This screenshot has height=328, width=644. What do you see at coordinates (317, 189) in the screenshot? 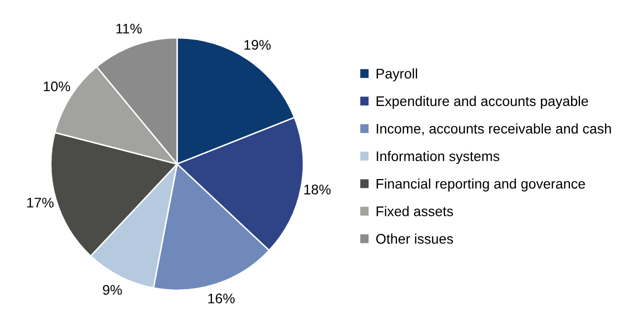
I see `data-label: 18%` at bounding box center [317, 189].